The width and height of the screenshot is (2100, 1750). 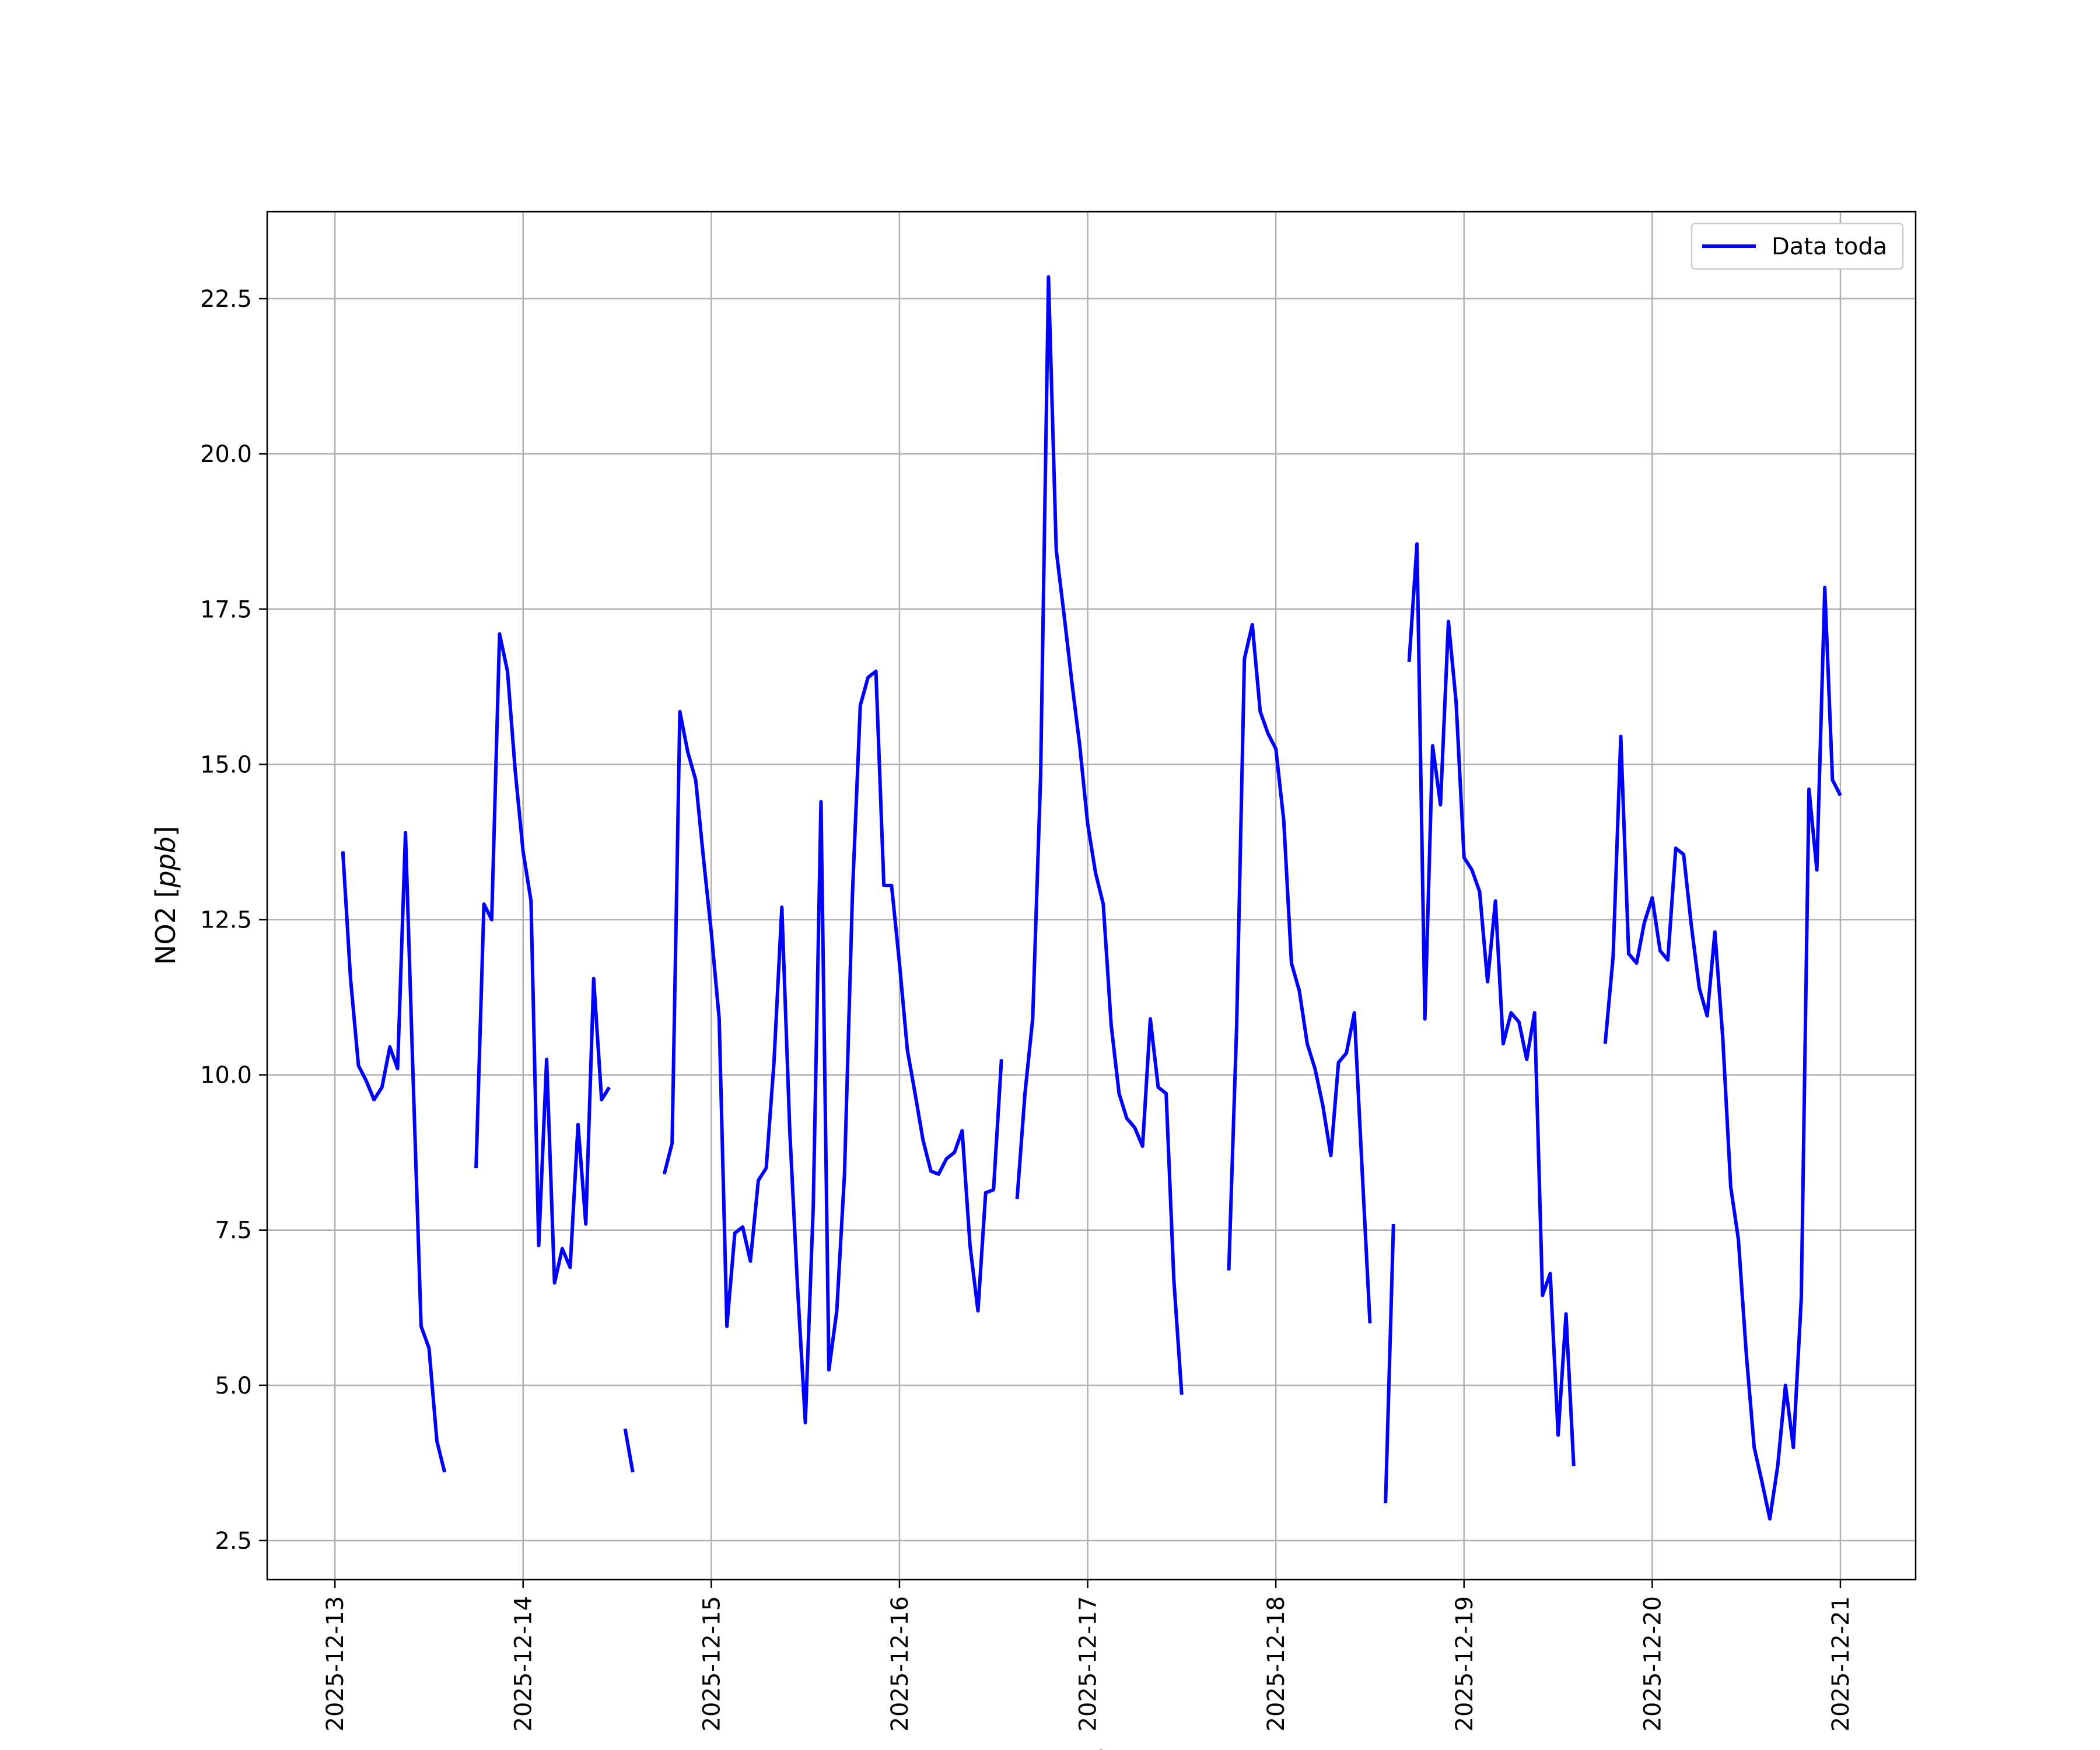 I want to click on legend-box, so click(x=1797, y=246).